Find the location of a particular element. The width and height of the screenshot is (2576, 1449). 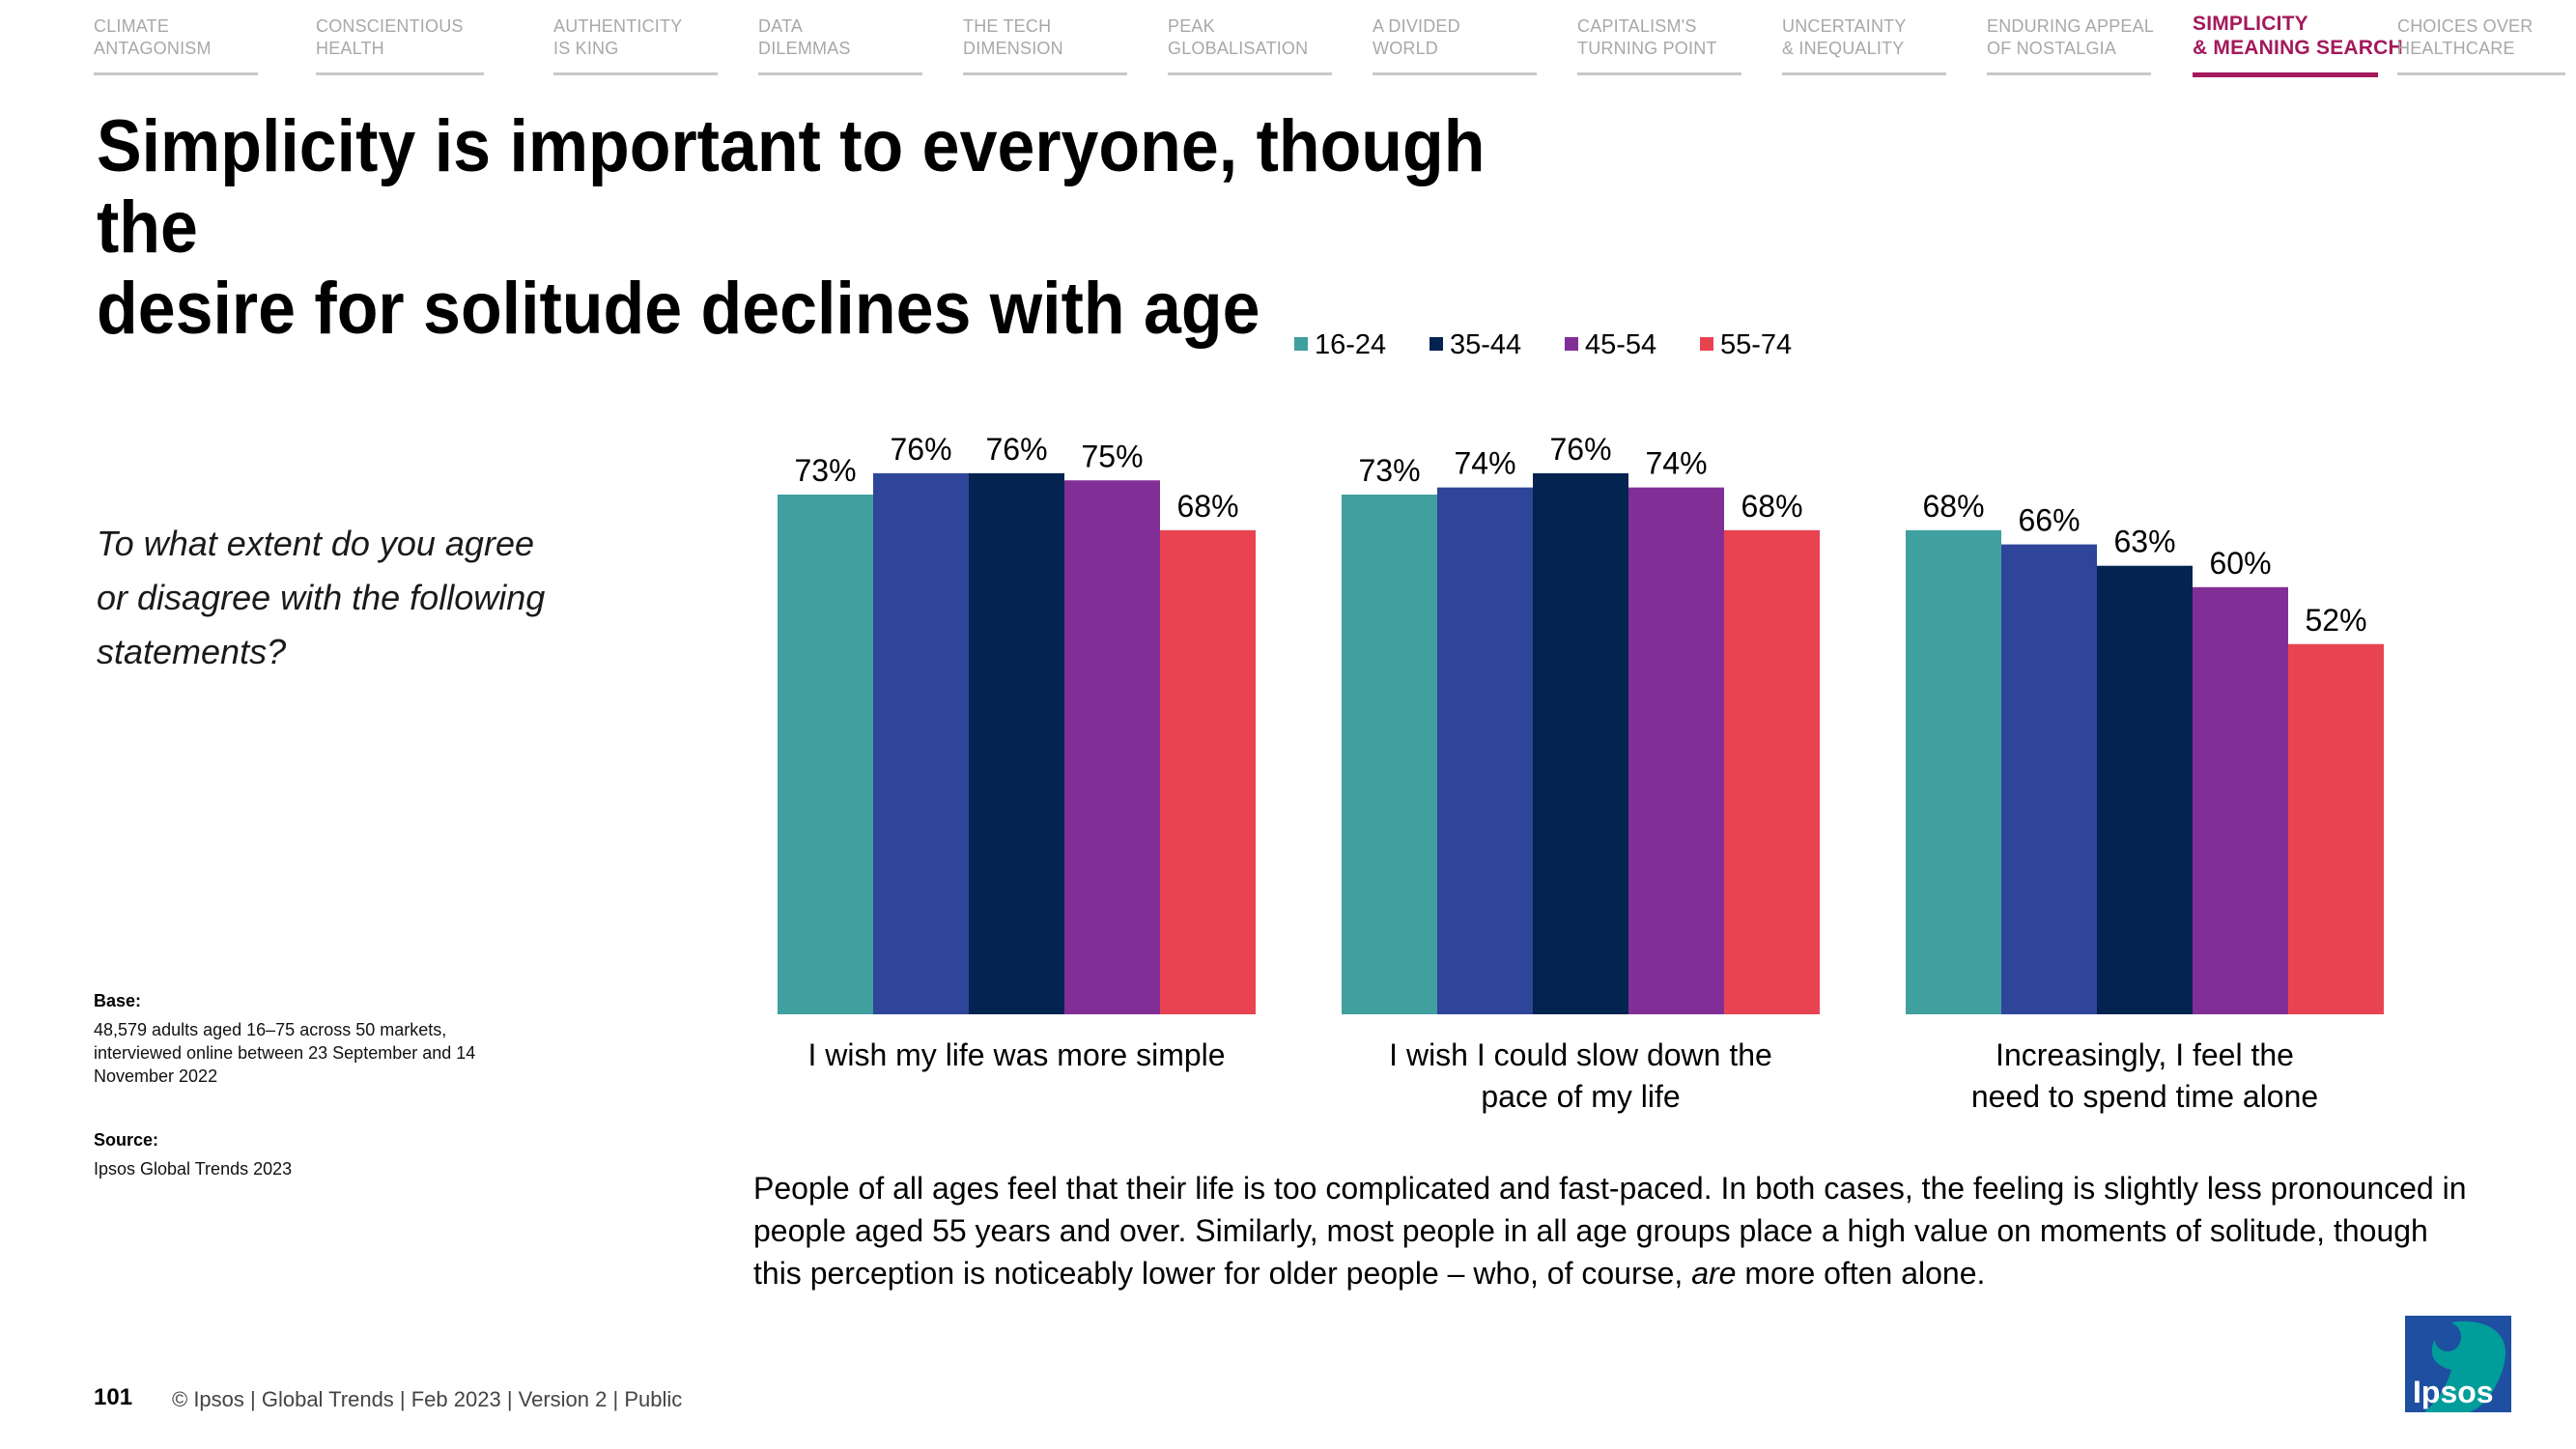

value-label-group1-series2: 76% is located at coordinates (1580, 449).